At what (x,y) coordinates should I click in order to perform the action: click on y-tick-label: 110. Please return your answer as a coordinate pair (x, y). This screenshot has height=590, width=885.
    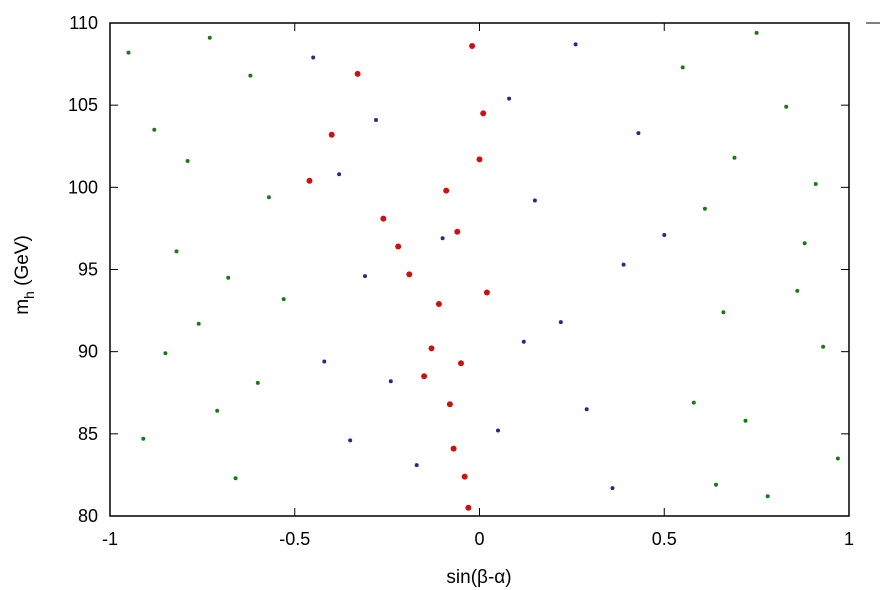
    Looking at the image, I should click on (83, 23).